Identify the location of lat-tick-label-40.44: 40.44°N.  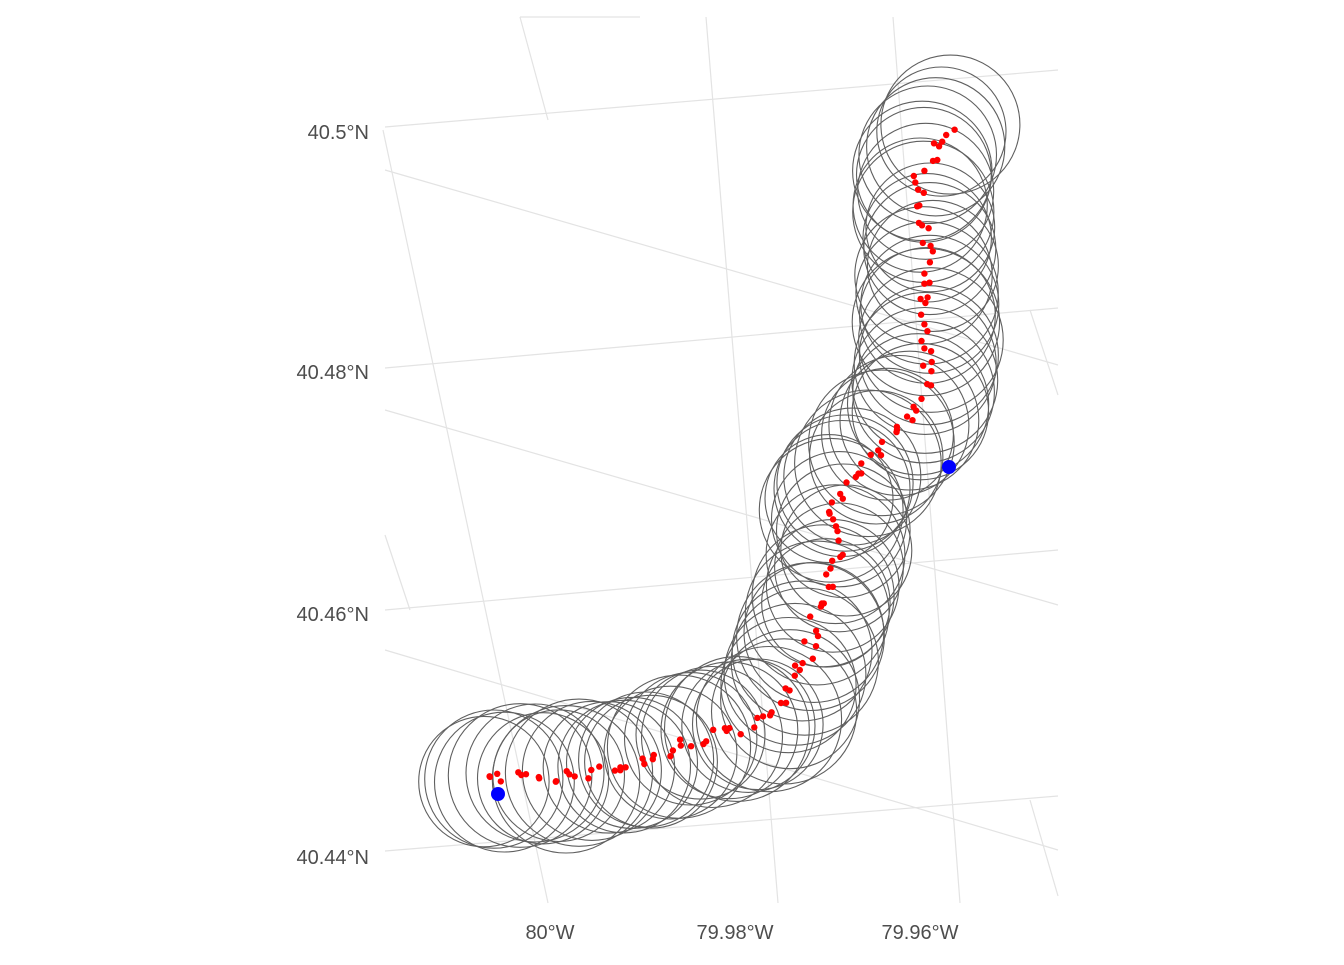
(333, 858).